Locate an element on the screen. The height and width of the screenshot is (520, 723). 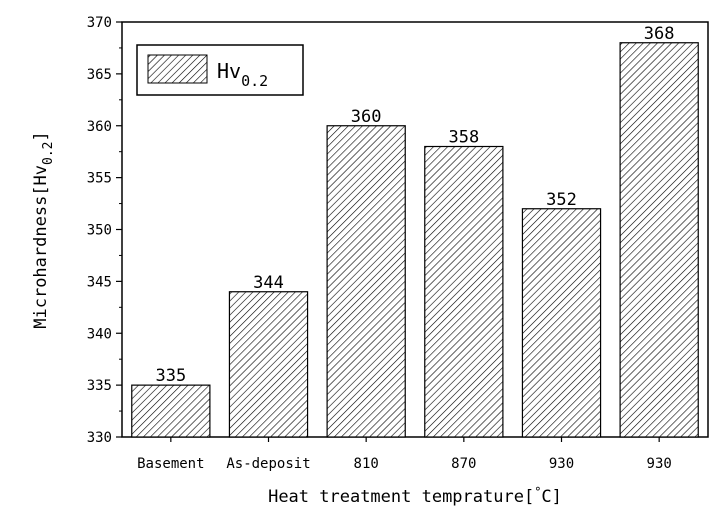
y-tick-label-0: 330 is located at coordinates (99, 438).